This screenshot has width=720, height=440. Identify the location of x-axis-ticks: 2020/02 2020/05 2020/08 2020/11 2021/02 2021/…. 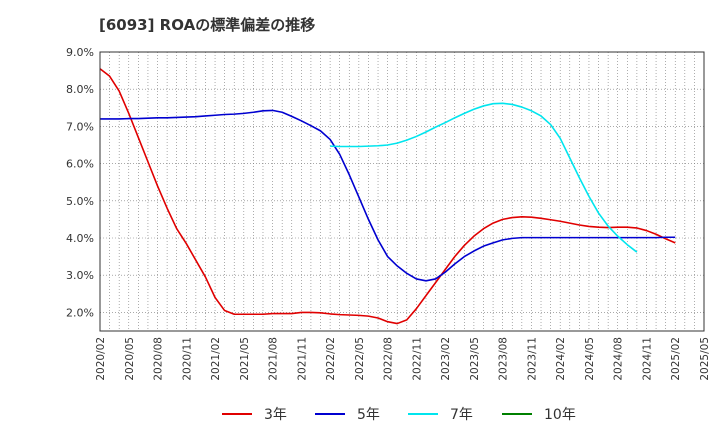
(403, 359).